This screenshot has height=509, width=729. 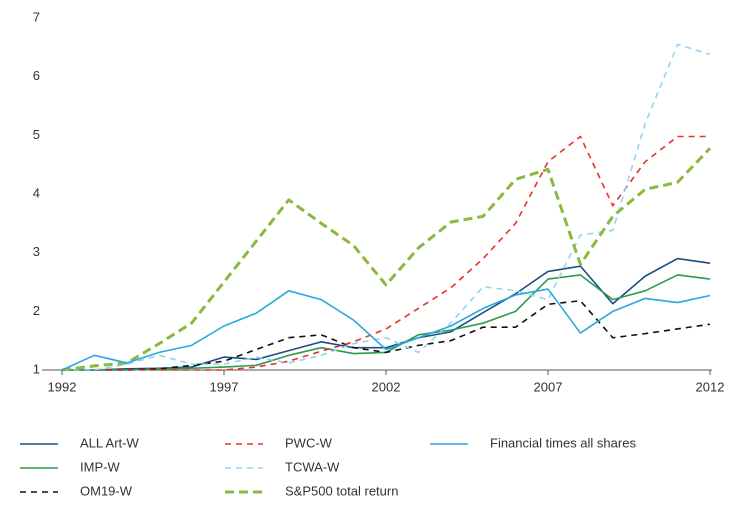 I want to click on x-tick-label: 1992, so click(x=62, y=386).